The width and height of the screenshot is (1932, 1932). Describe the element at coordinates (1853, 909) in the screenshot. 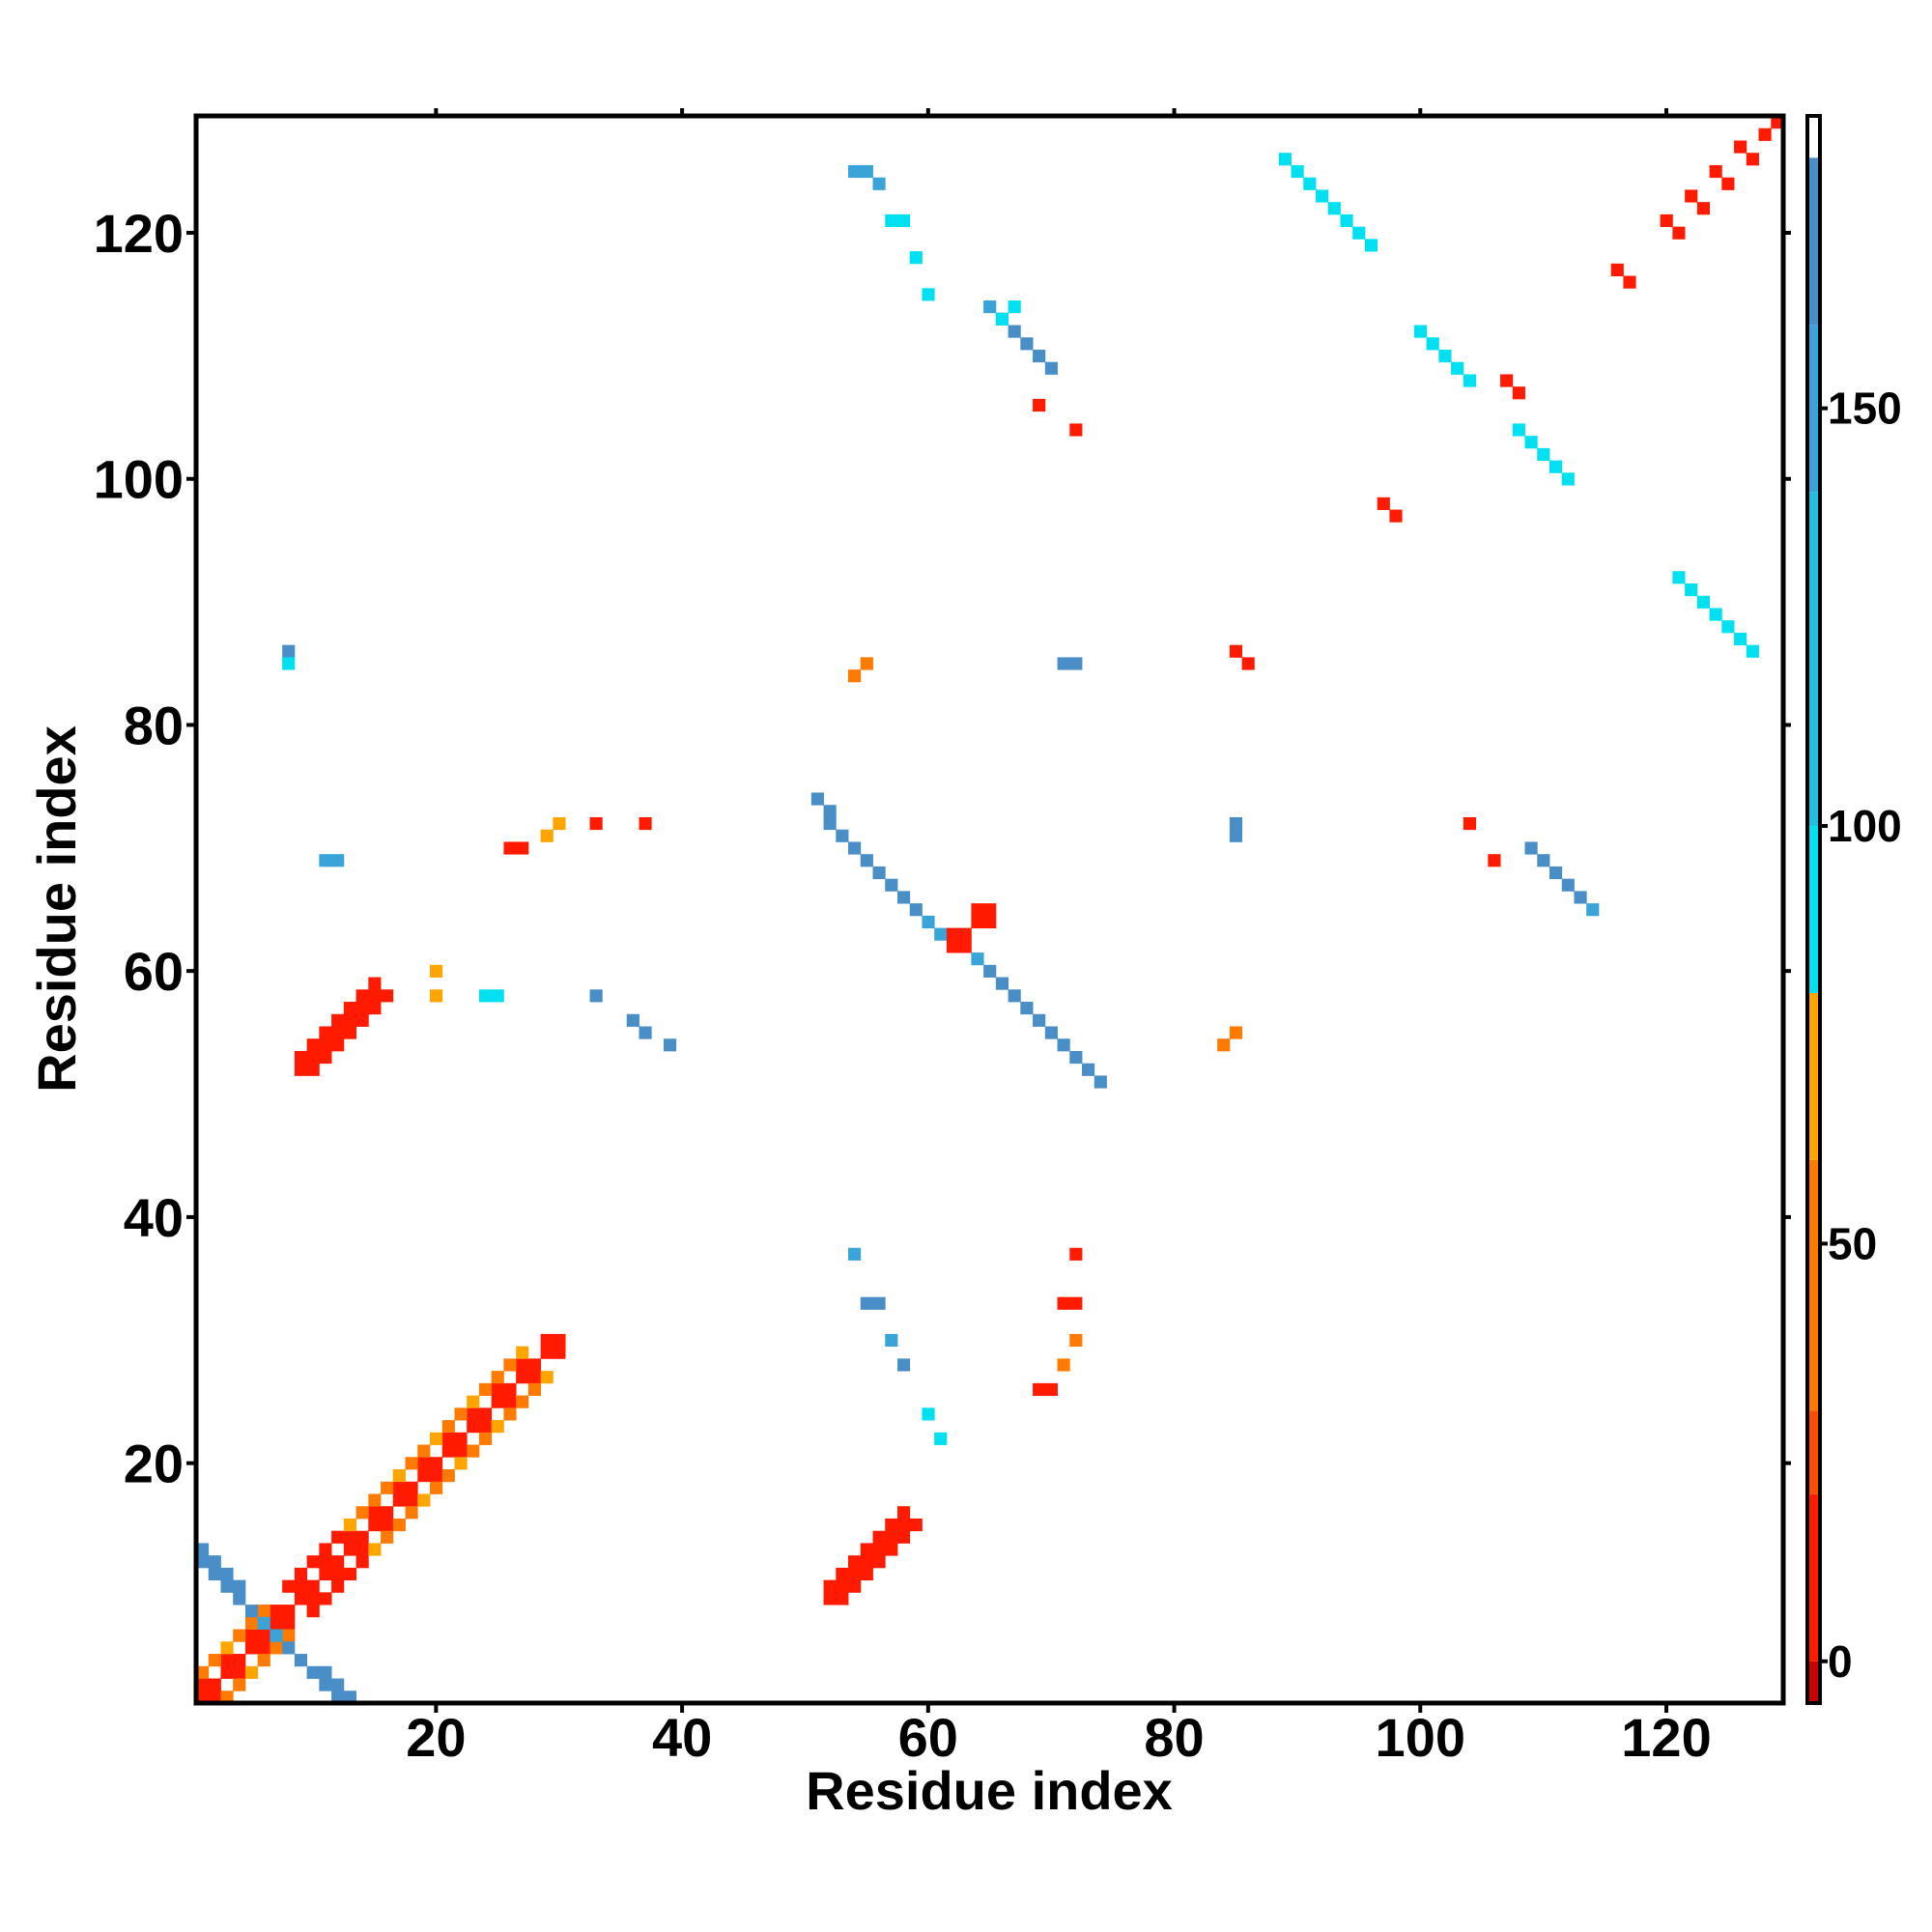

I see `colorbar: 0 50 100 150` at that location.